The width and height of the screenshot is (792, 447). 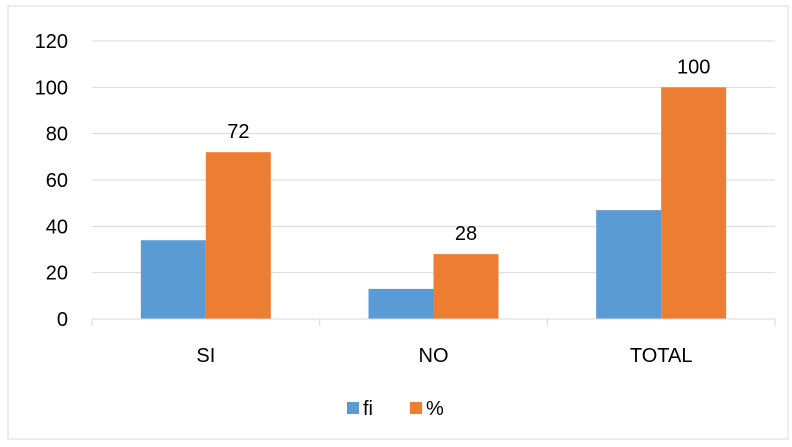 I want to click on y-axis-ticks: 0 20 40 60 80 100 120, so click(x=51, y=181).